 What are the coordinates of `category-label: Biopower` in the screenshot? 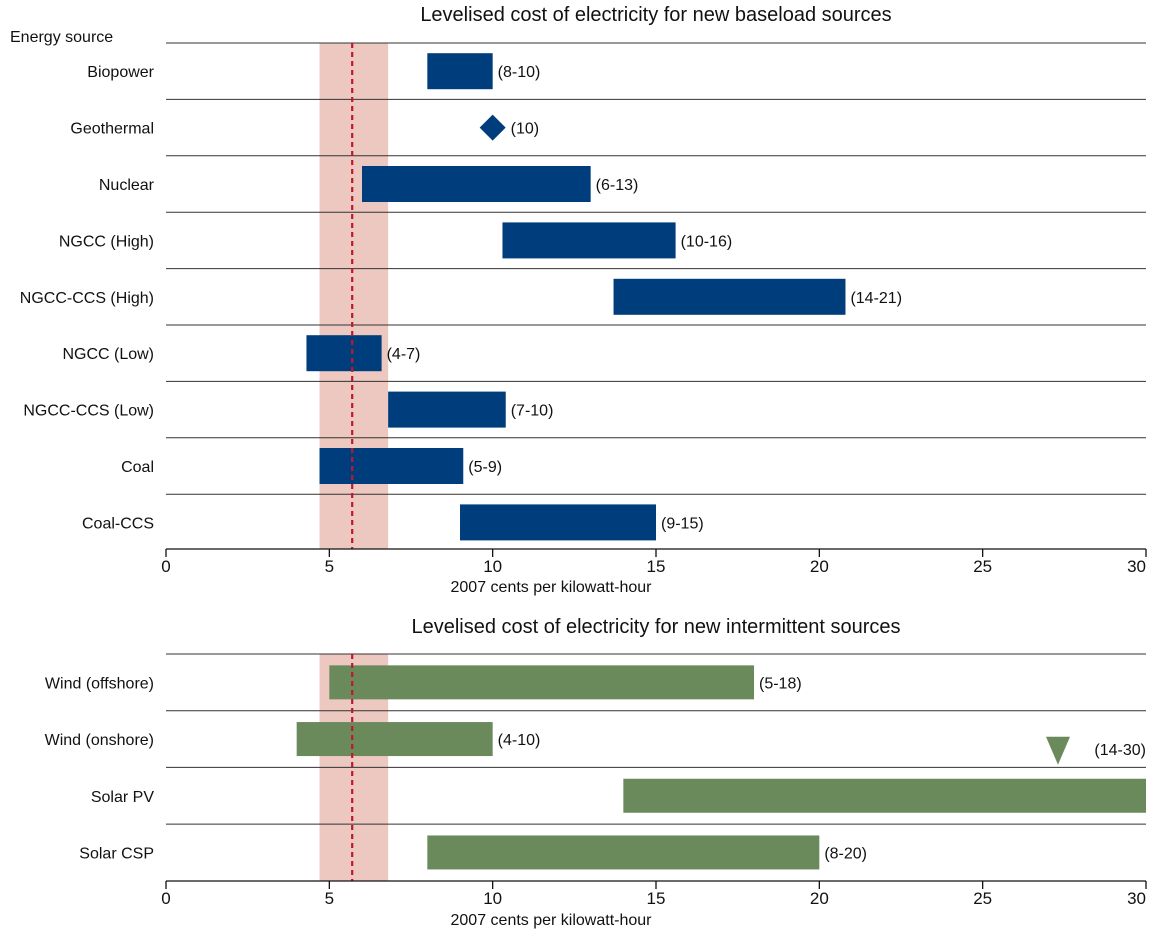 It's located at (120, 72).